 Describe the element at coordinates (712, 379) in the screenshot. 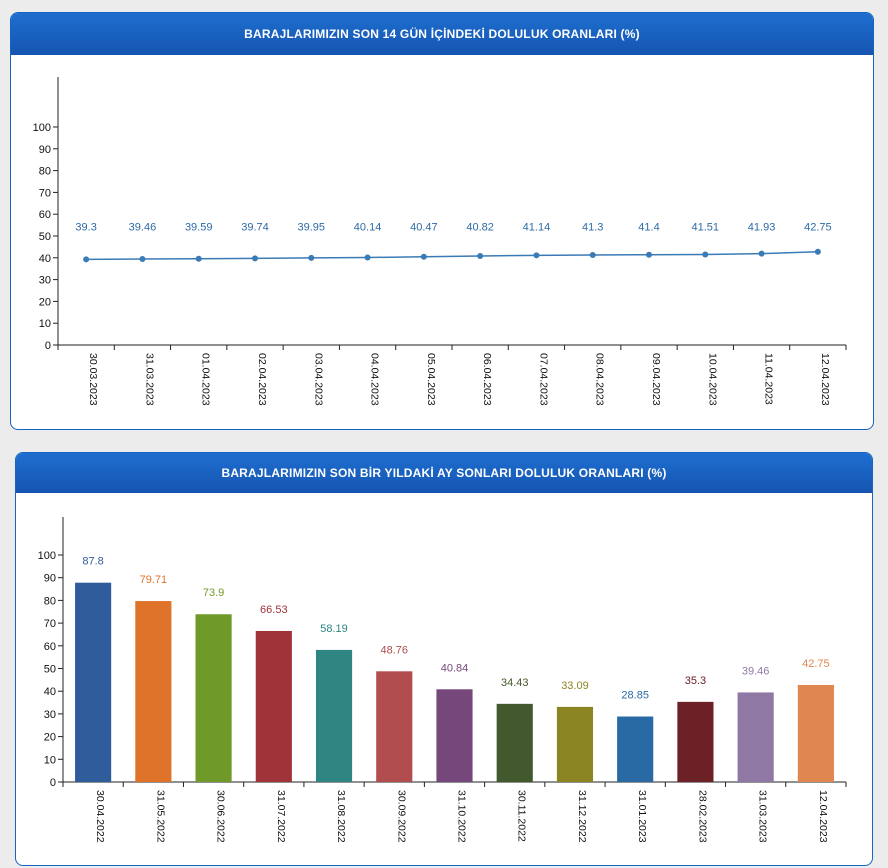

I see `x-tick-label: 10.04.2023` at that location.